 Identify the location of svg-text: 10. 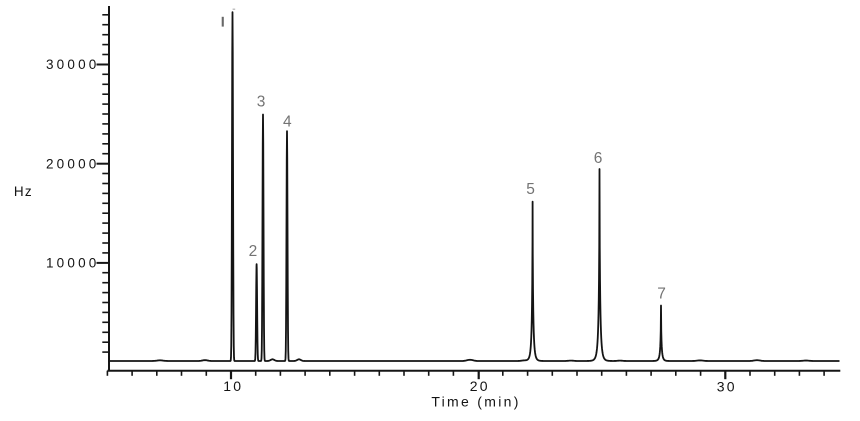
(233, 386).